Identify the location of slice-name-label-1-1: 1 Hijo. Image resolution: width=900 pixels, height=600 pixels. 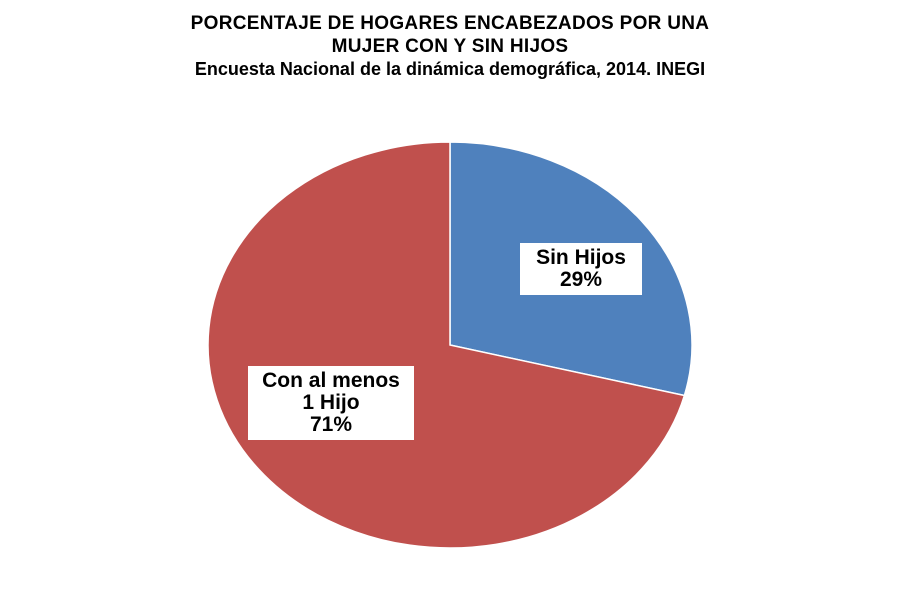
(330, 402).